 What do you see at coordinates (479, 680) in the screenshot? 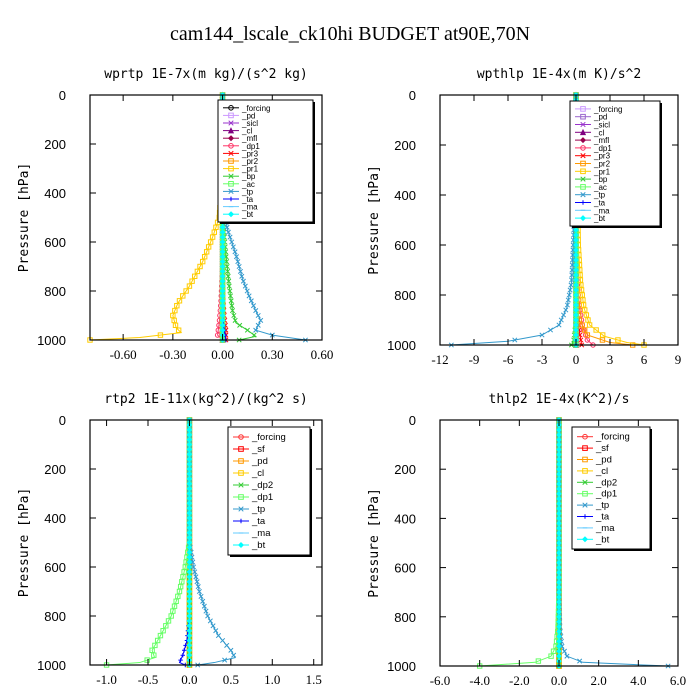
I see `x-tick-label: -4.0` at bounding box center [479, 680].